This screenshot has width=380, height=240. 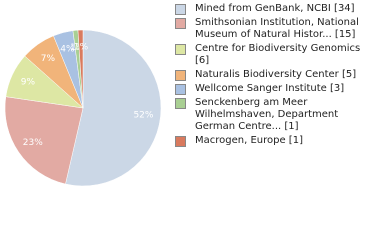 What do you see at coordinates (48, 59) in the screenshot?
I see `slice-label: 7%` at bounding box center [48, 59].